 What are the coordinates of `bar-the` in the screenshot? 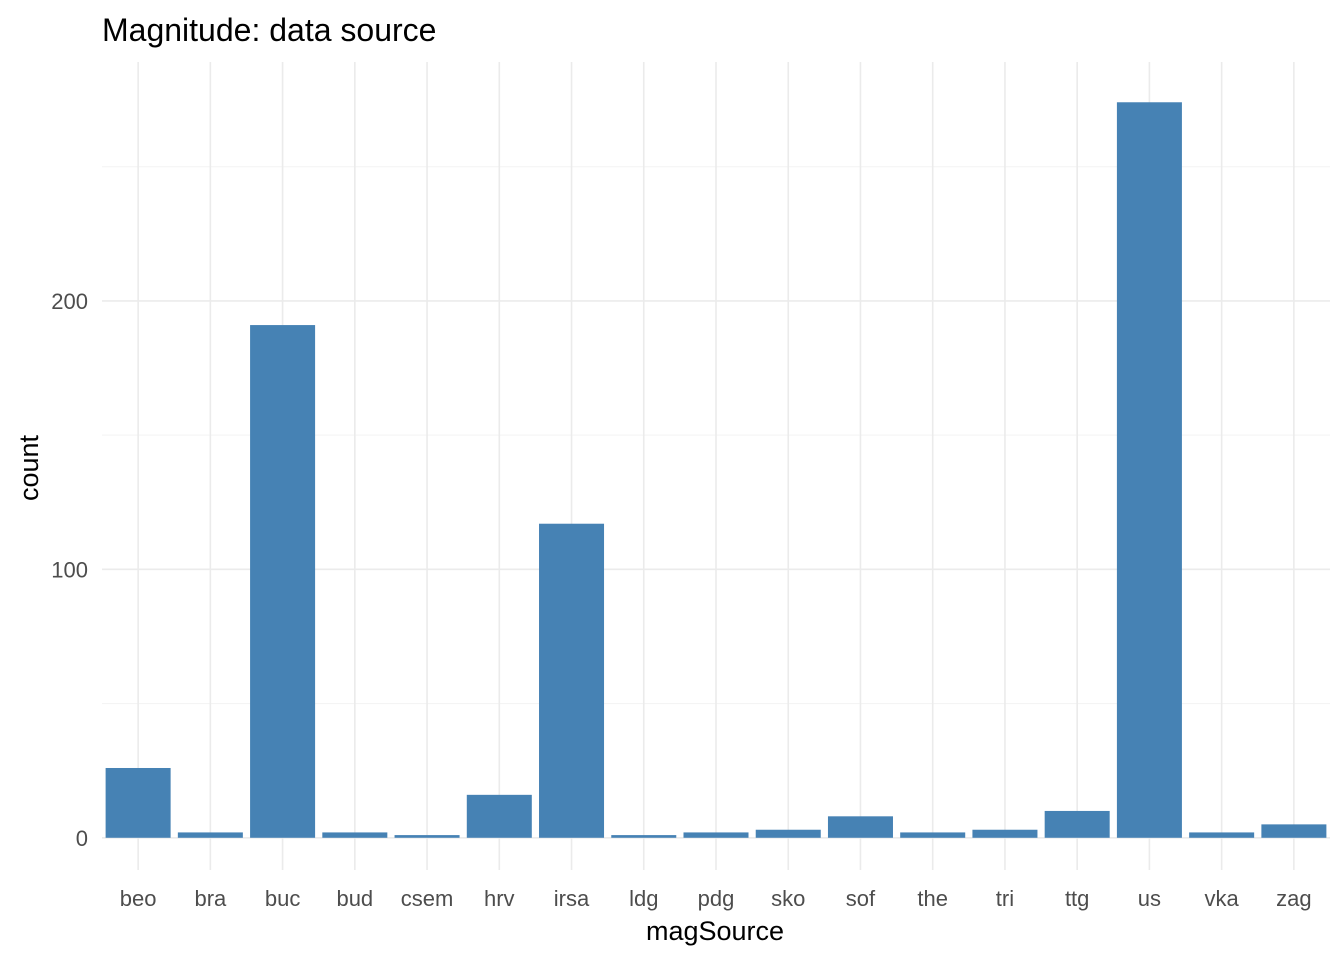 It's located at (933, 835).